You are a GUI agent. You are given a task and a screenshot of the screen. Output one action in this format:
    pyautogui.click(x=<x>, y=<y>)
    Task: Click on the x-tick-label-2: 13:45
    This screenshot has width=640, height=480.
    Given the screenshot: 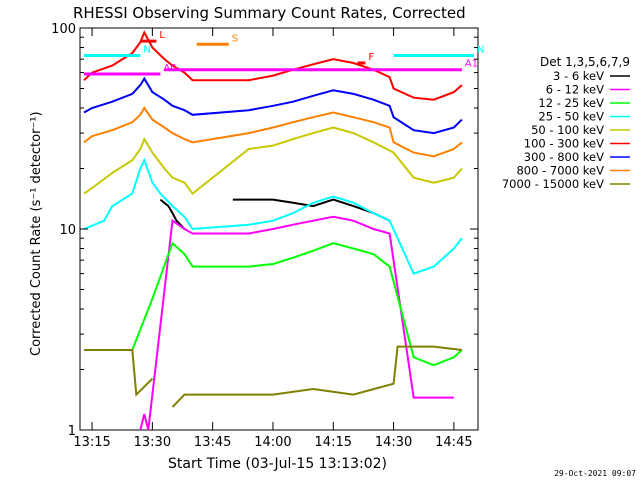 What is the action you would take?
    pyautogui.click(x=212, y=442)
    